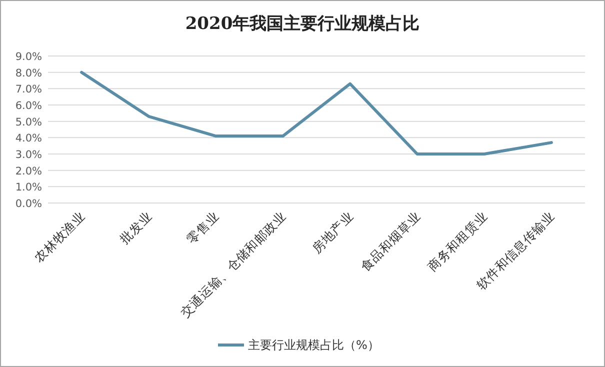  Describe the element at coordinates (28, 106) in the screenshot. I see `y-tick-label: 6.0%` at that location.